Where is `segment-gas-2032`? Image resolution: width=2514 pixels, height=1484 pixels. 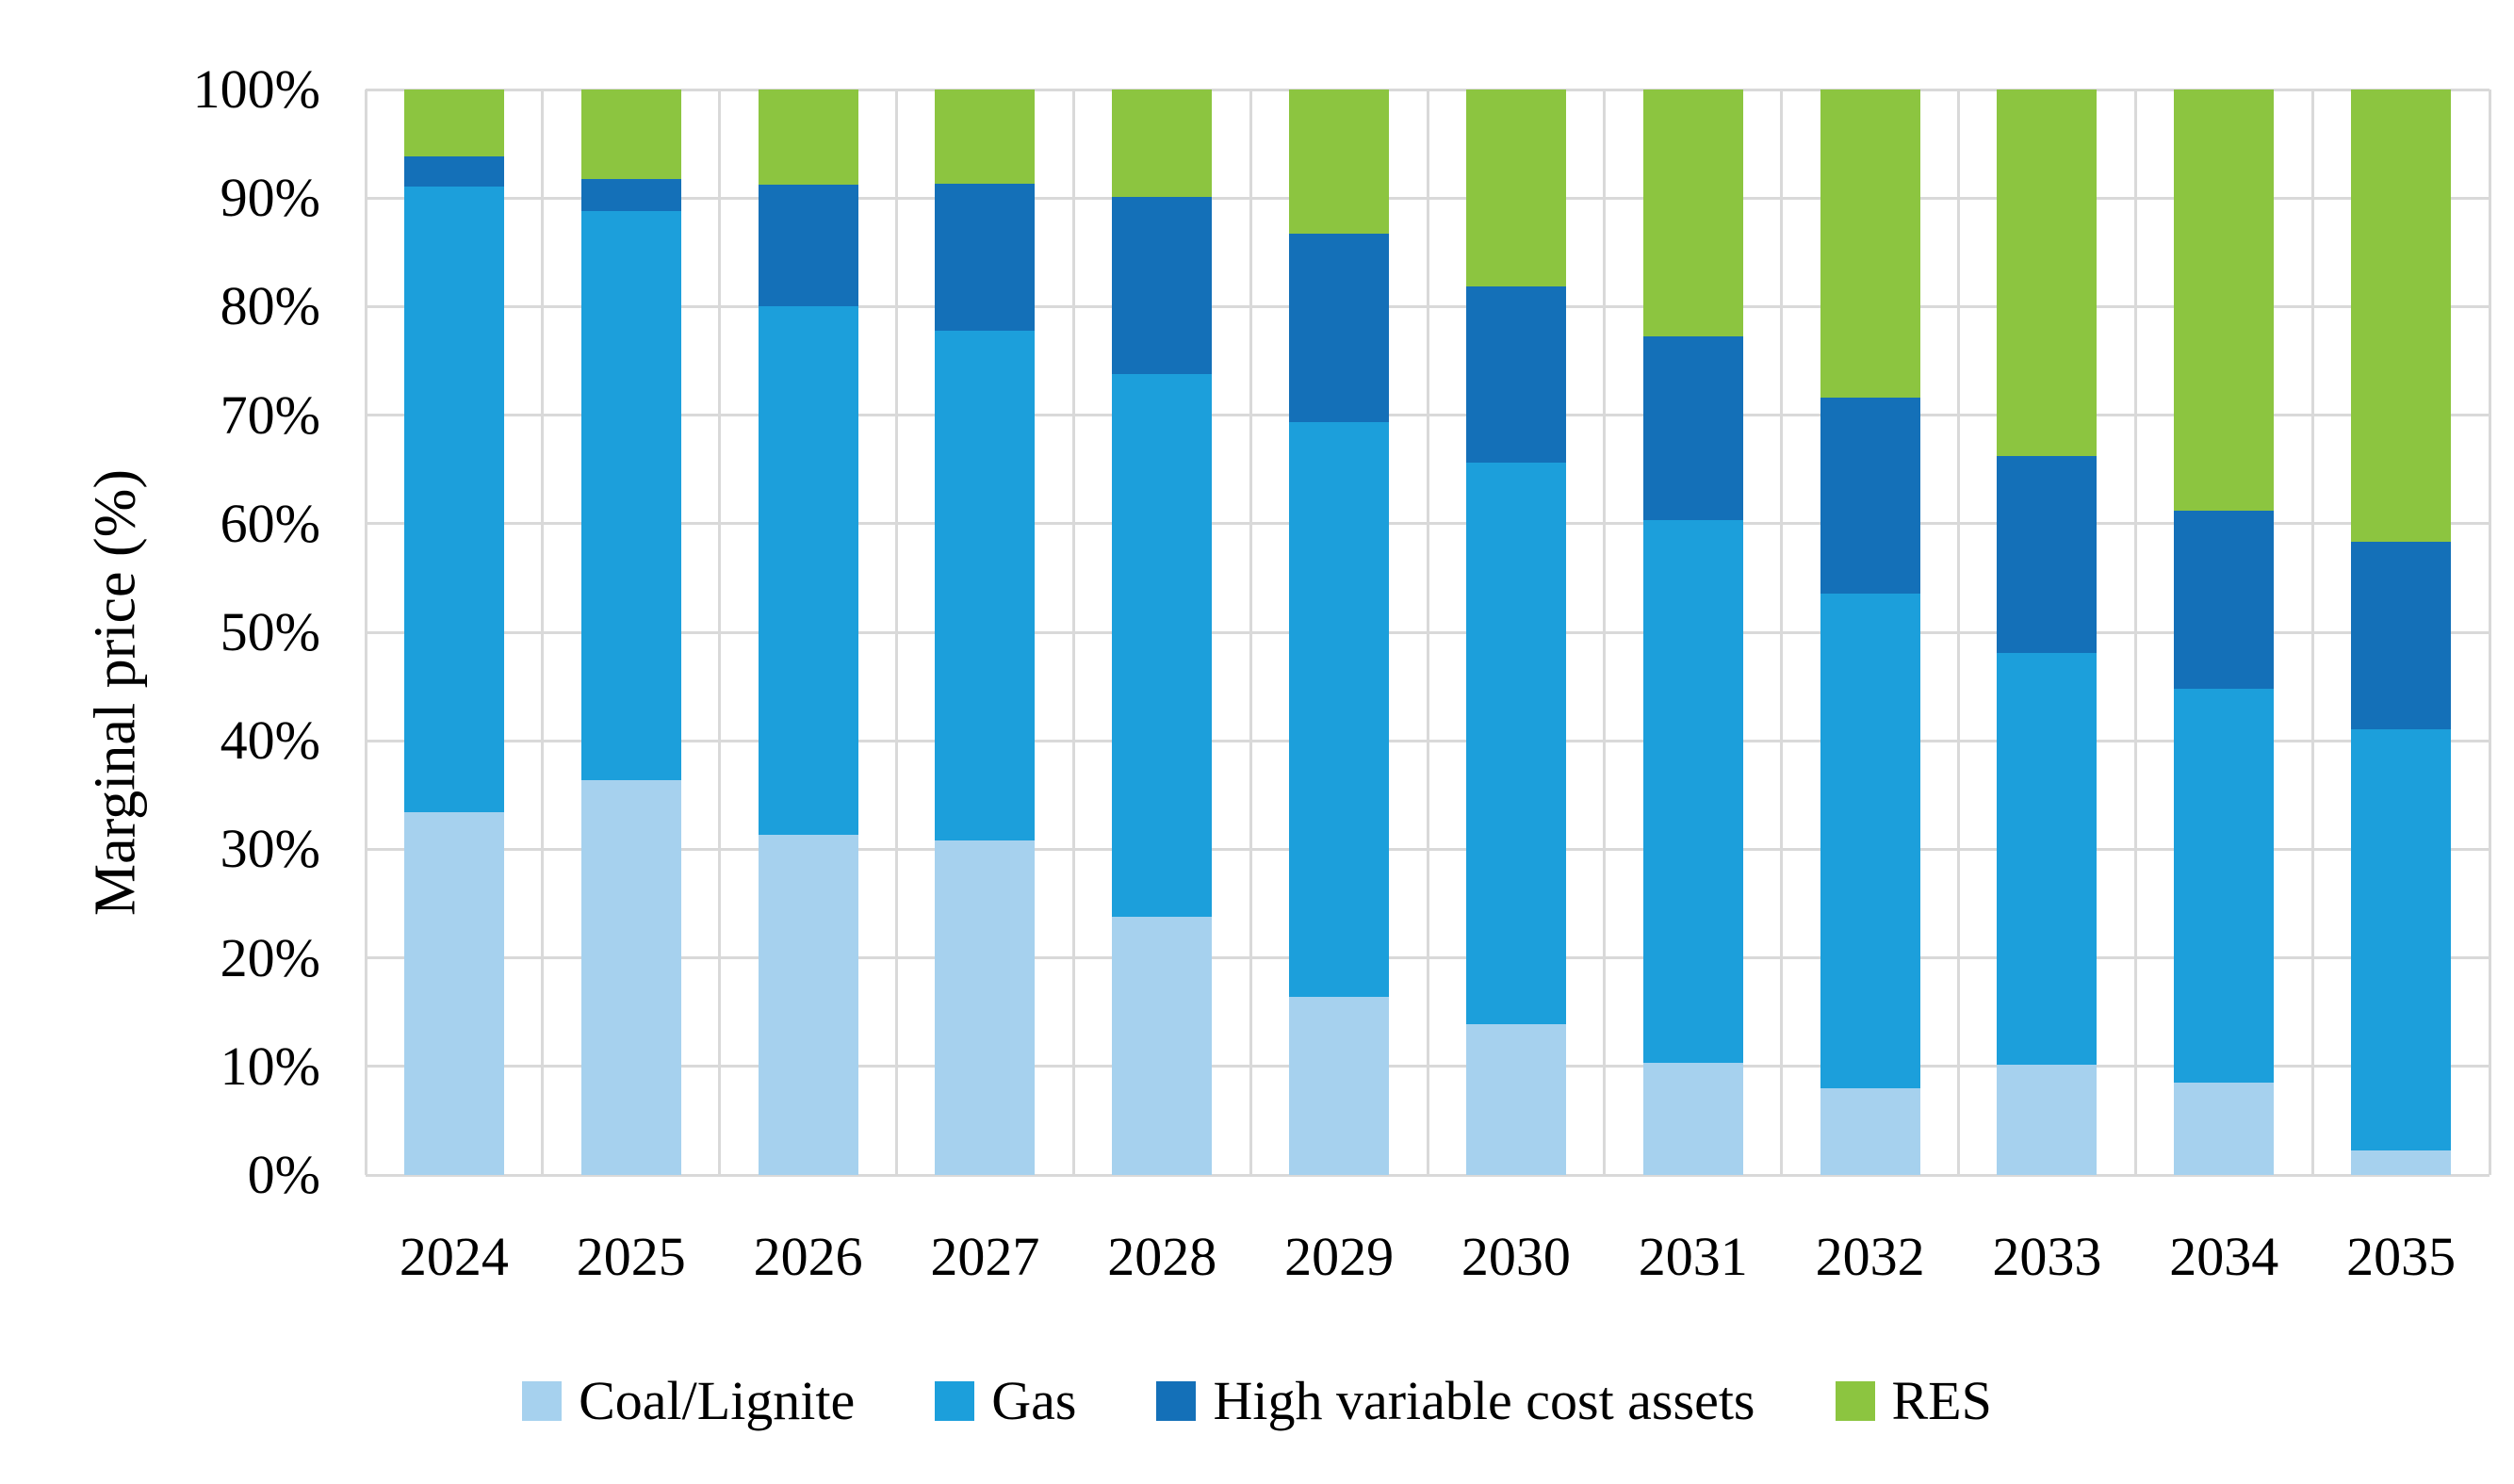 segment-gas-2032 is located at coordinates (1870, 840).